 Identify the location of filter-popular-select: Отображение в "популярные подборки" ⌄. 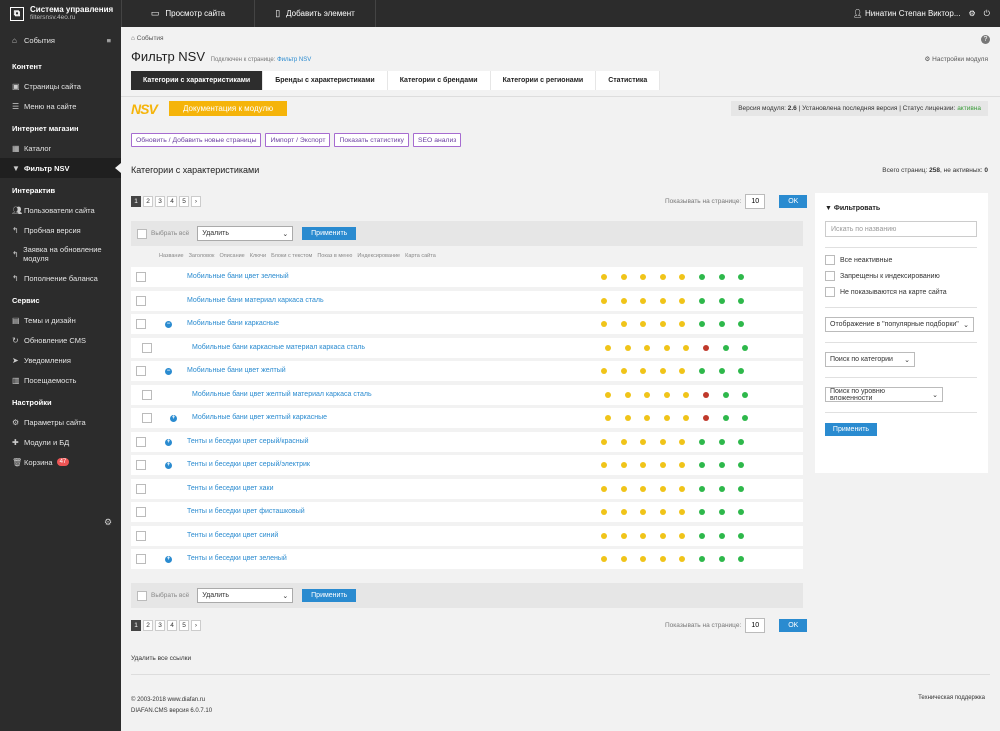
(899, 324).